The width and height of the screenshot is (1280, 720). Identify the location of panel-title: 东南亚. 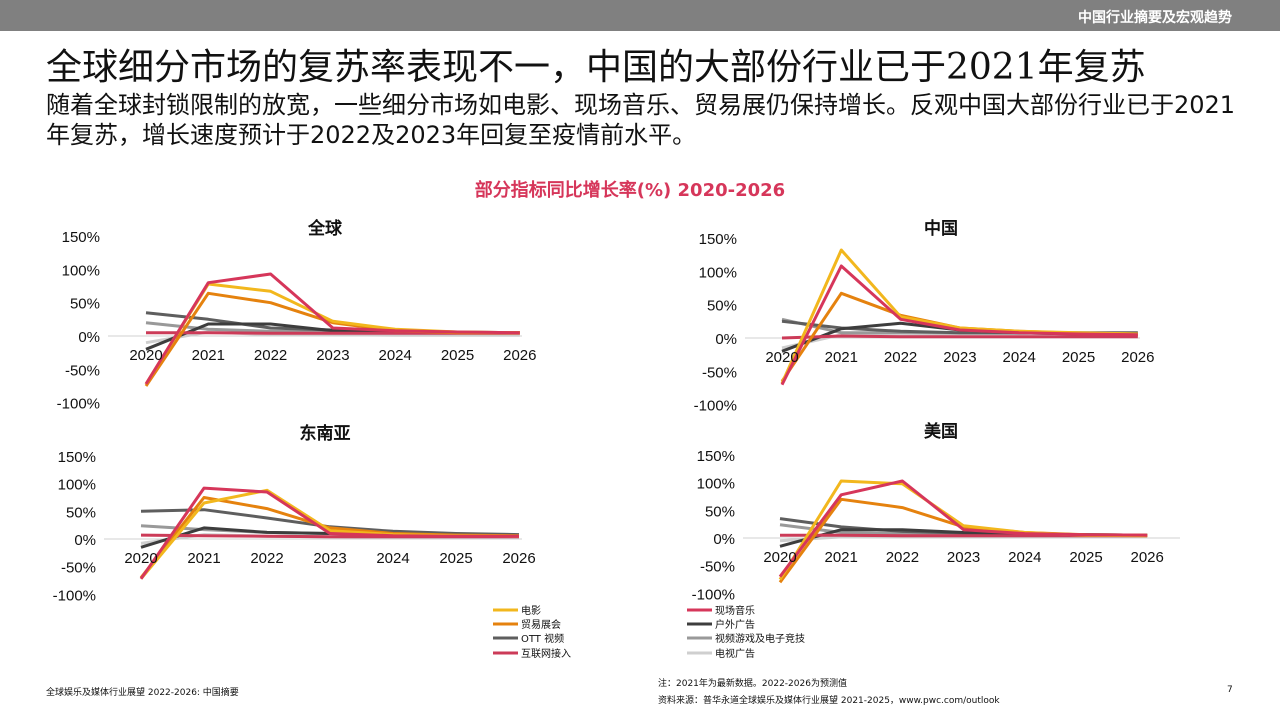
(325, 433).